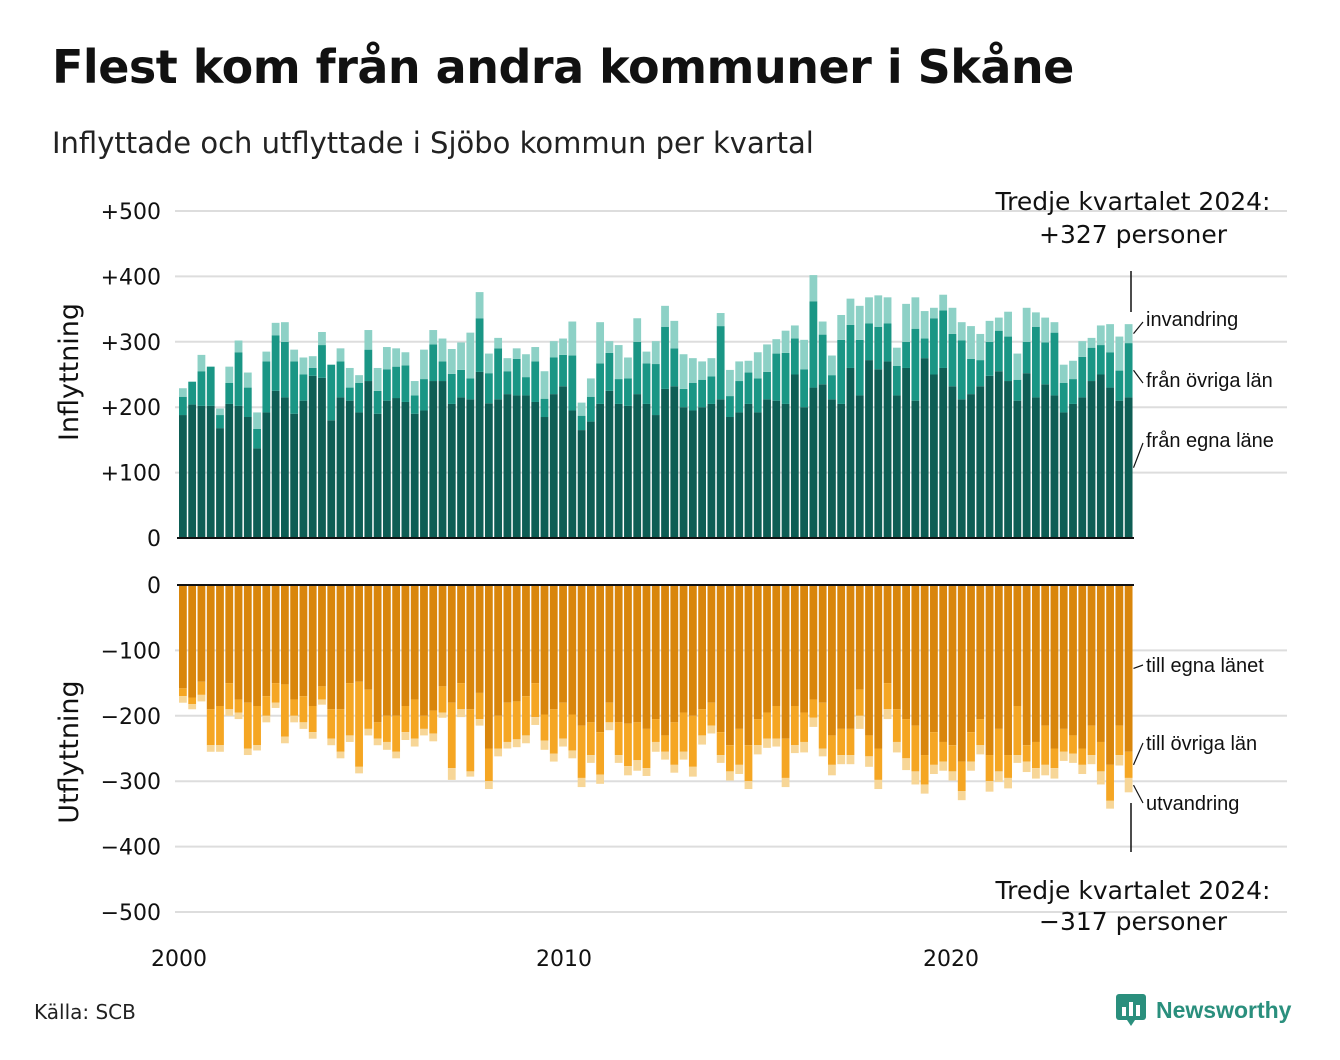 The width and height of the screenshot is (1340, 1060). What do you see at coordinates (1133, 201) in the screenshot?
I see `annotation-in-line1: Tredje kvartalet 2024:` at bounding box center [1133, 201].